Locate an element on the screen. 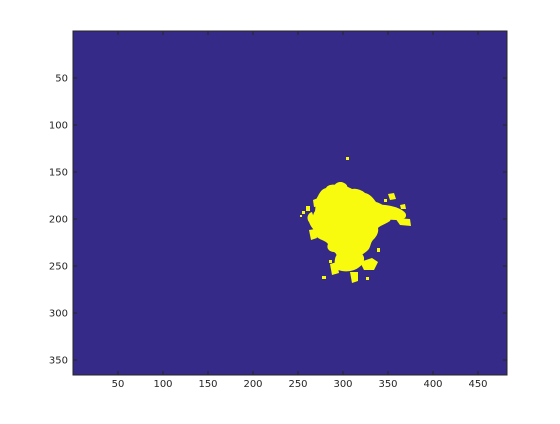 This screenshot has width=560, height=424. y-tick: 200 is located at coordinates (278, 220).